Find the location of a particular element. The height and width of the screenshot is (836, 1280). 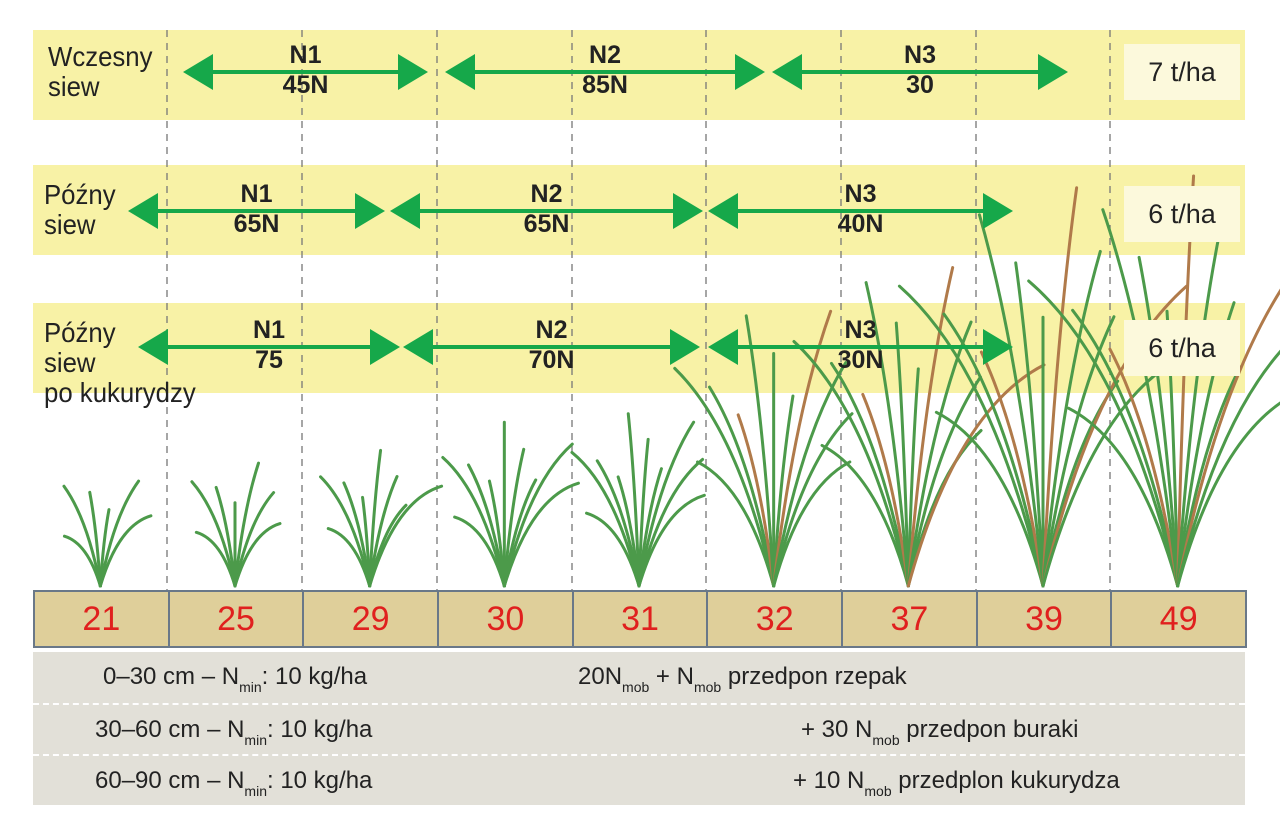

phase-dose: 65N is located at coordinates (256, 224).